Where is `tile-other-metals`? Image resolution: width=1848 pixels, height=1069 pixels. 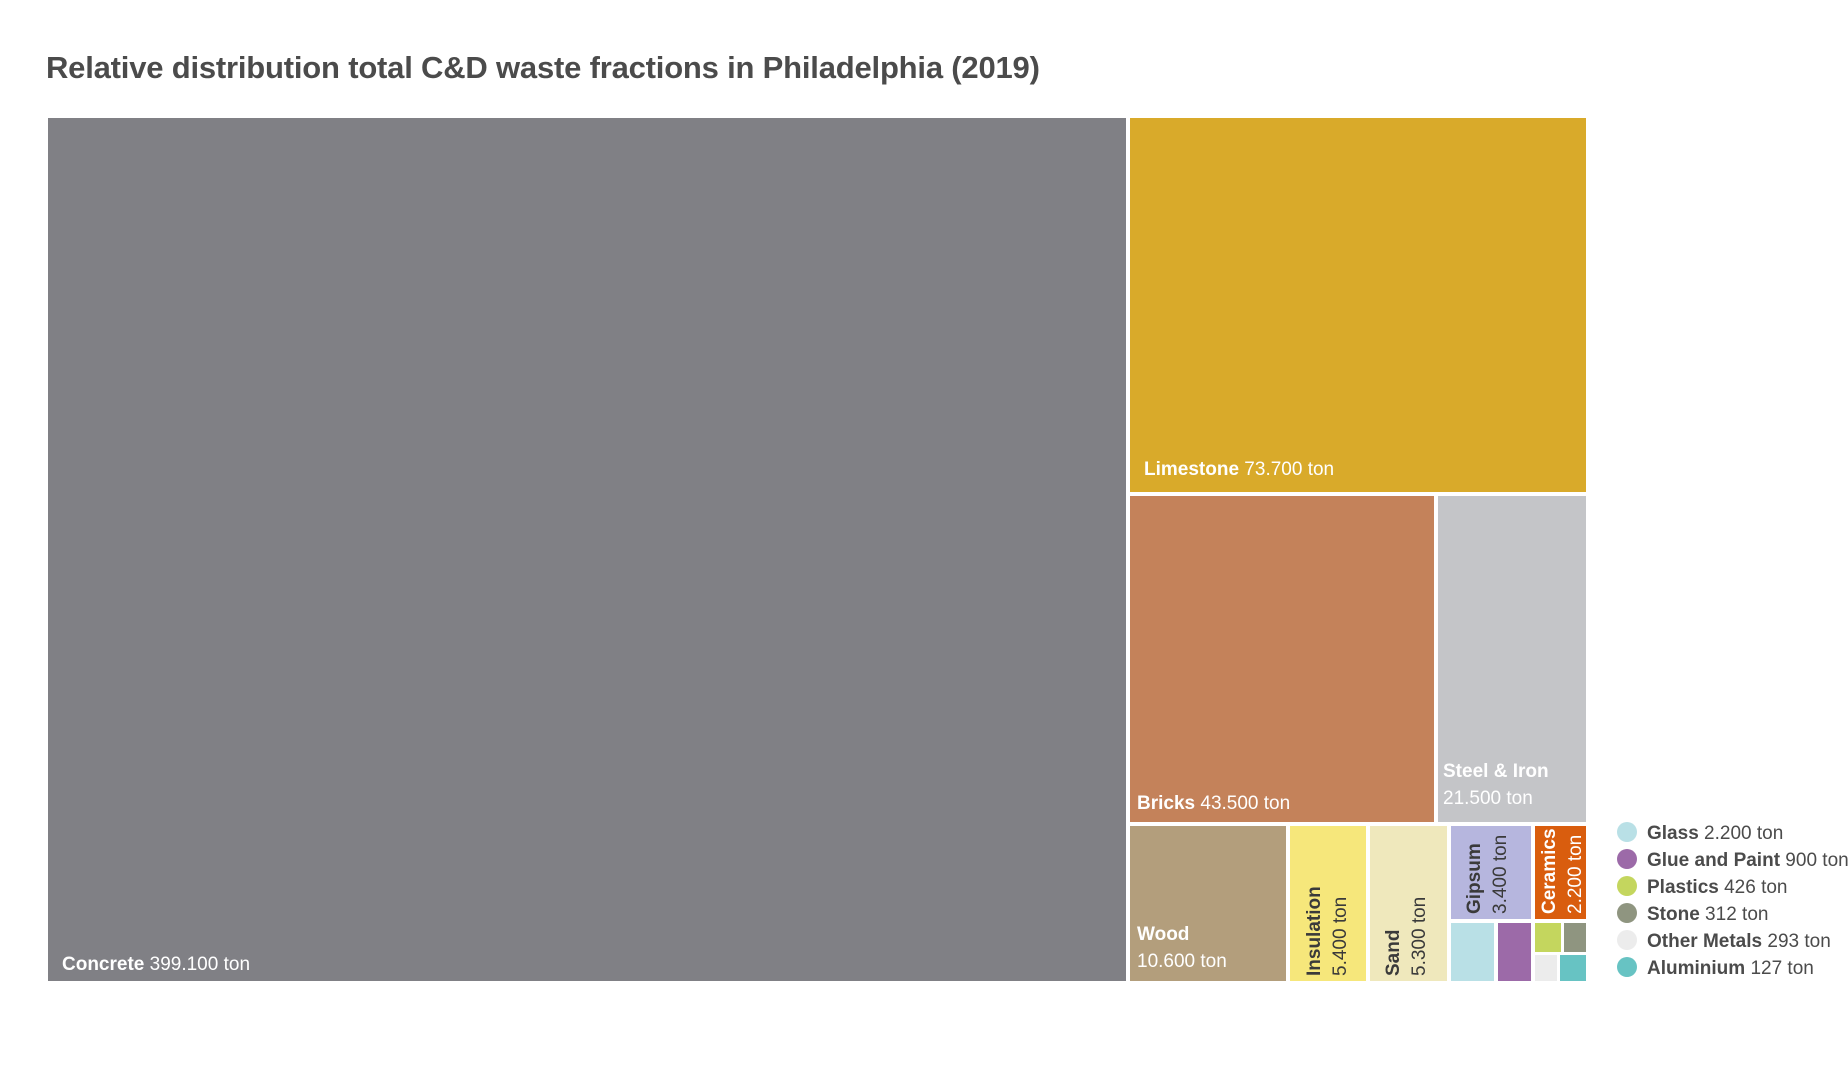 tile-other-metals is located at coordinates (1546, 968).